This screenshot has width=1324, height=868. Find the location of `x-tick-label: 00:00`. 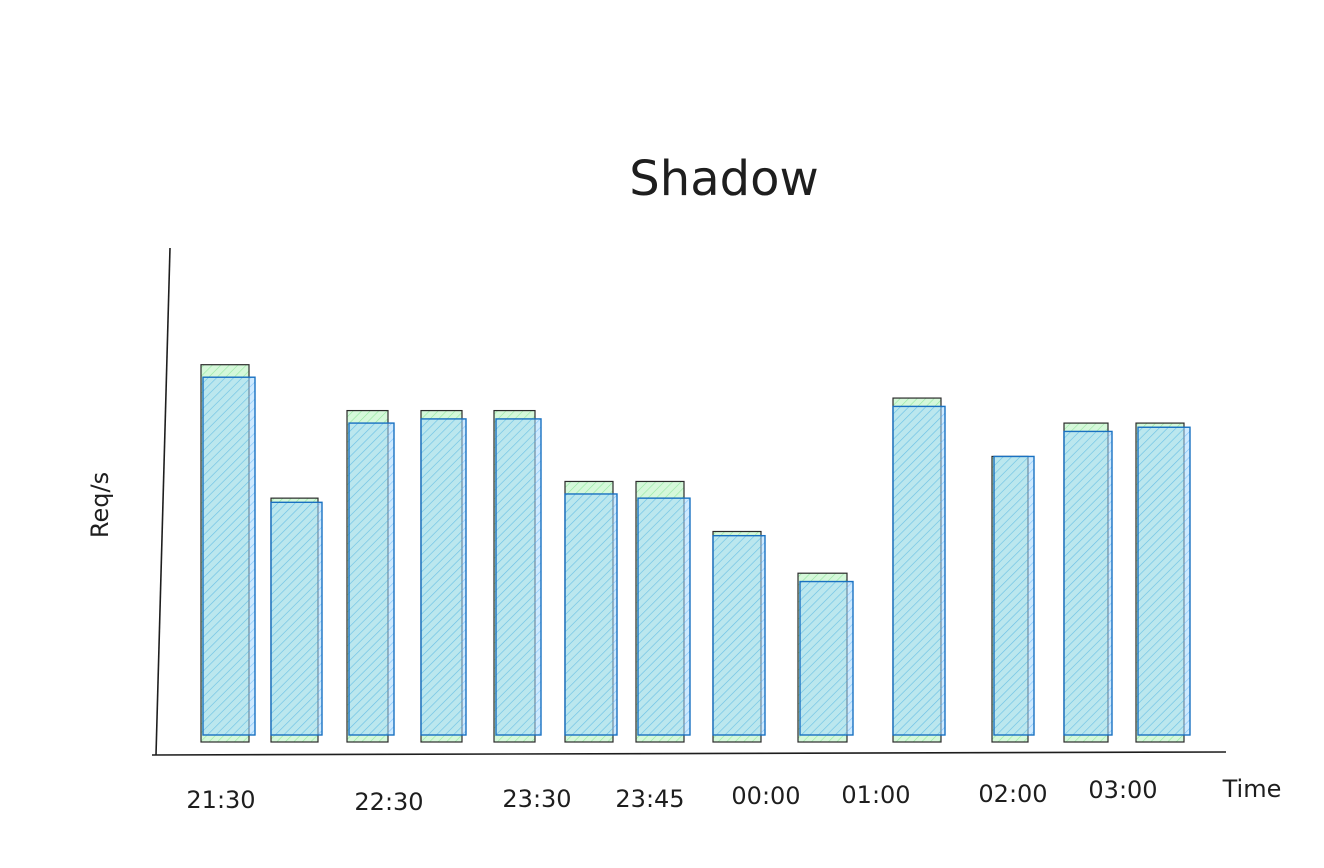

x-tick-label: 00:00 is located at coordinates (765, 796).